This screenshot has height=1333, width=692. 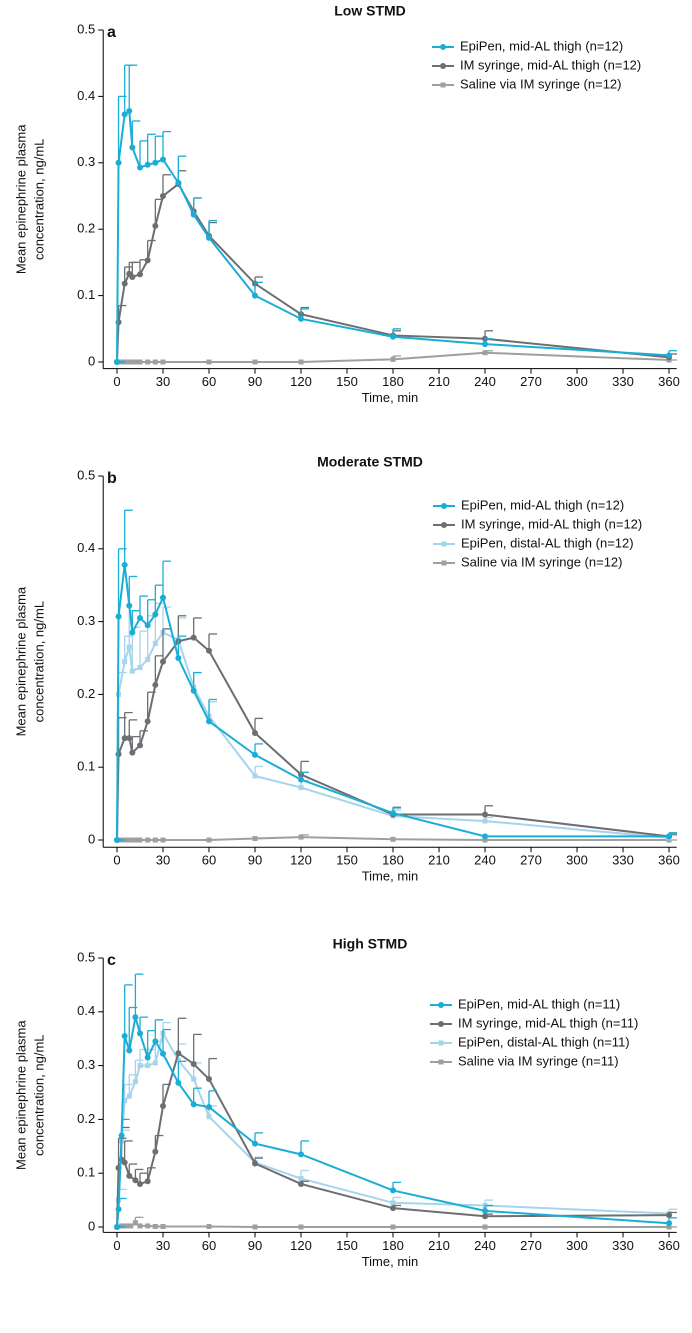 What do you see at coordinates (111, 960) in the screenshot?
I see `panel-label: c` at bounding box center [111, 960].